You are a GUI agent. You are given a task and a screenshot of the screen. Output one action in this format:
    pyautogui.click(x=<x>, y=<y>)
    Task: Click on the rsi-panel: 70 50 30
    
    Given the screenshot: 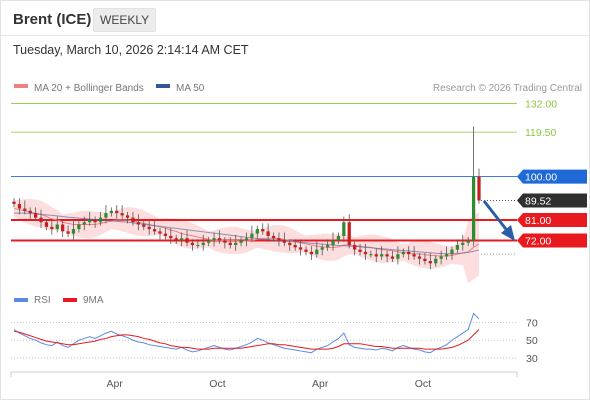 What is the action you would take?
    pyautogui.click(x=274, y=338)
    